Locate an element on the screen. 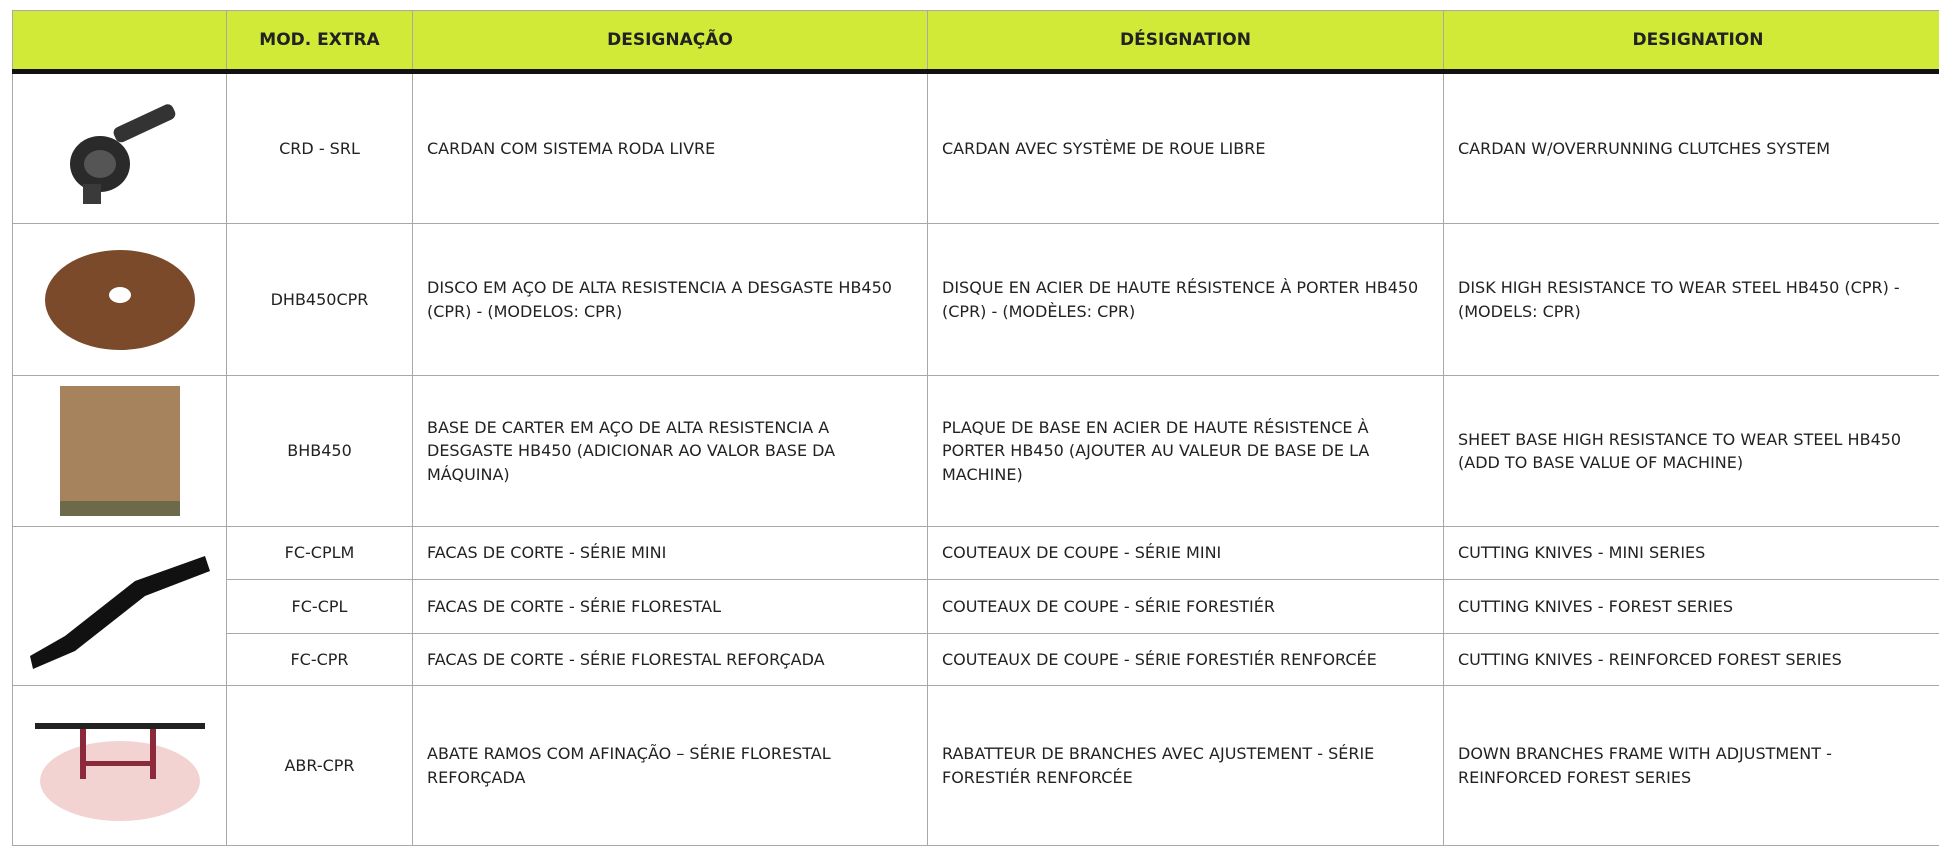 Image resolution: width=1939 pixels, height=846 pixels. code-cell: ABR-CPR is located at coordinates (320, 766).